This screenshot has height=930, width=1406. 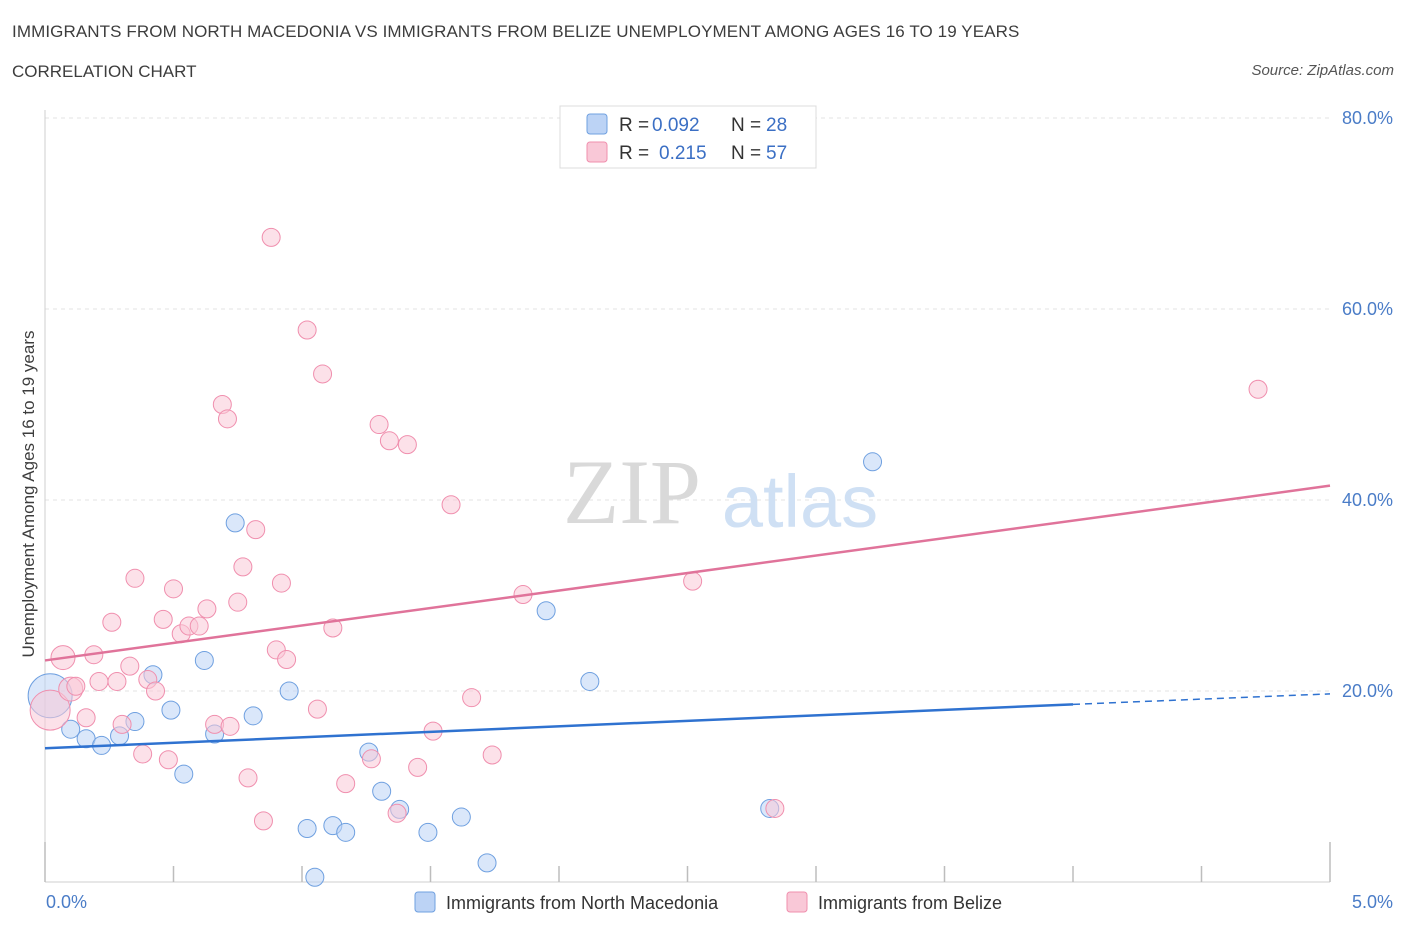 What do you see at coordinates (1201, 699) in the screenshot?
I see `trend-line-extension-macedonia` at bounding box center [1201, 699].